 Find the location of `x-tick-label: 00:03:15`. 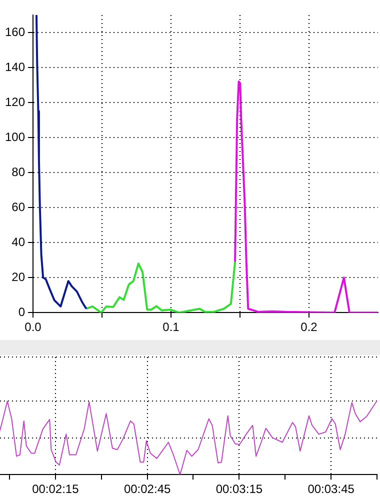

x-tick-label: 00:03:15 is located at coordinates (239, 489).